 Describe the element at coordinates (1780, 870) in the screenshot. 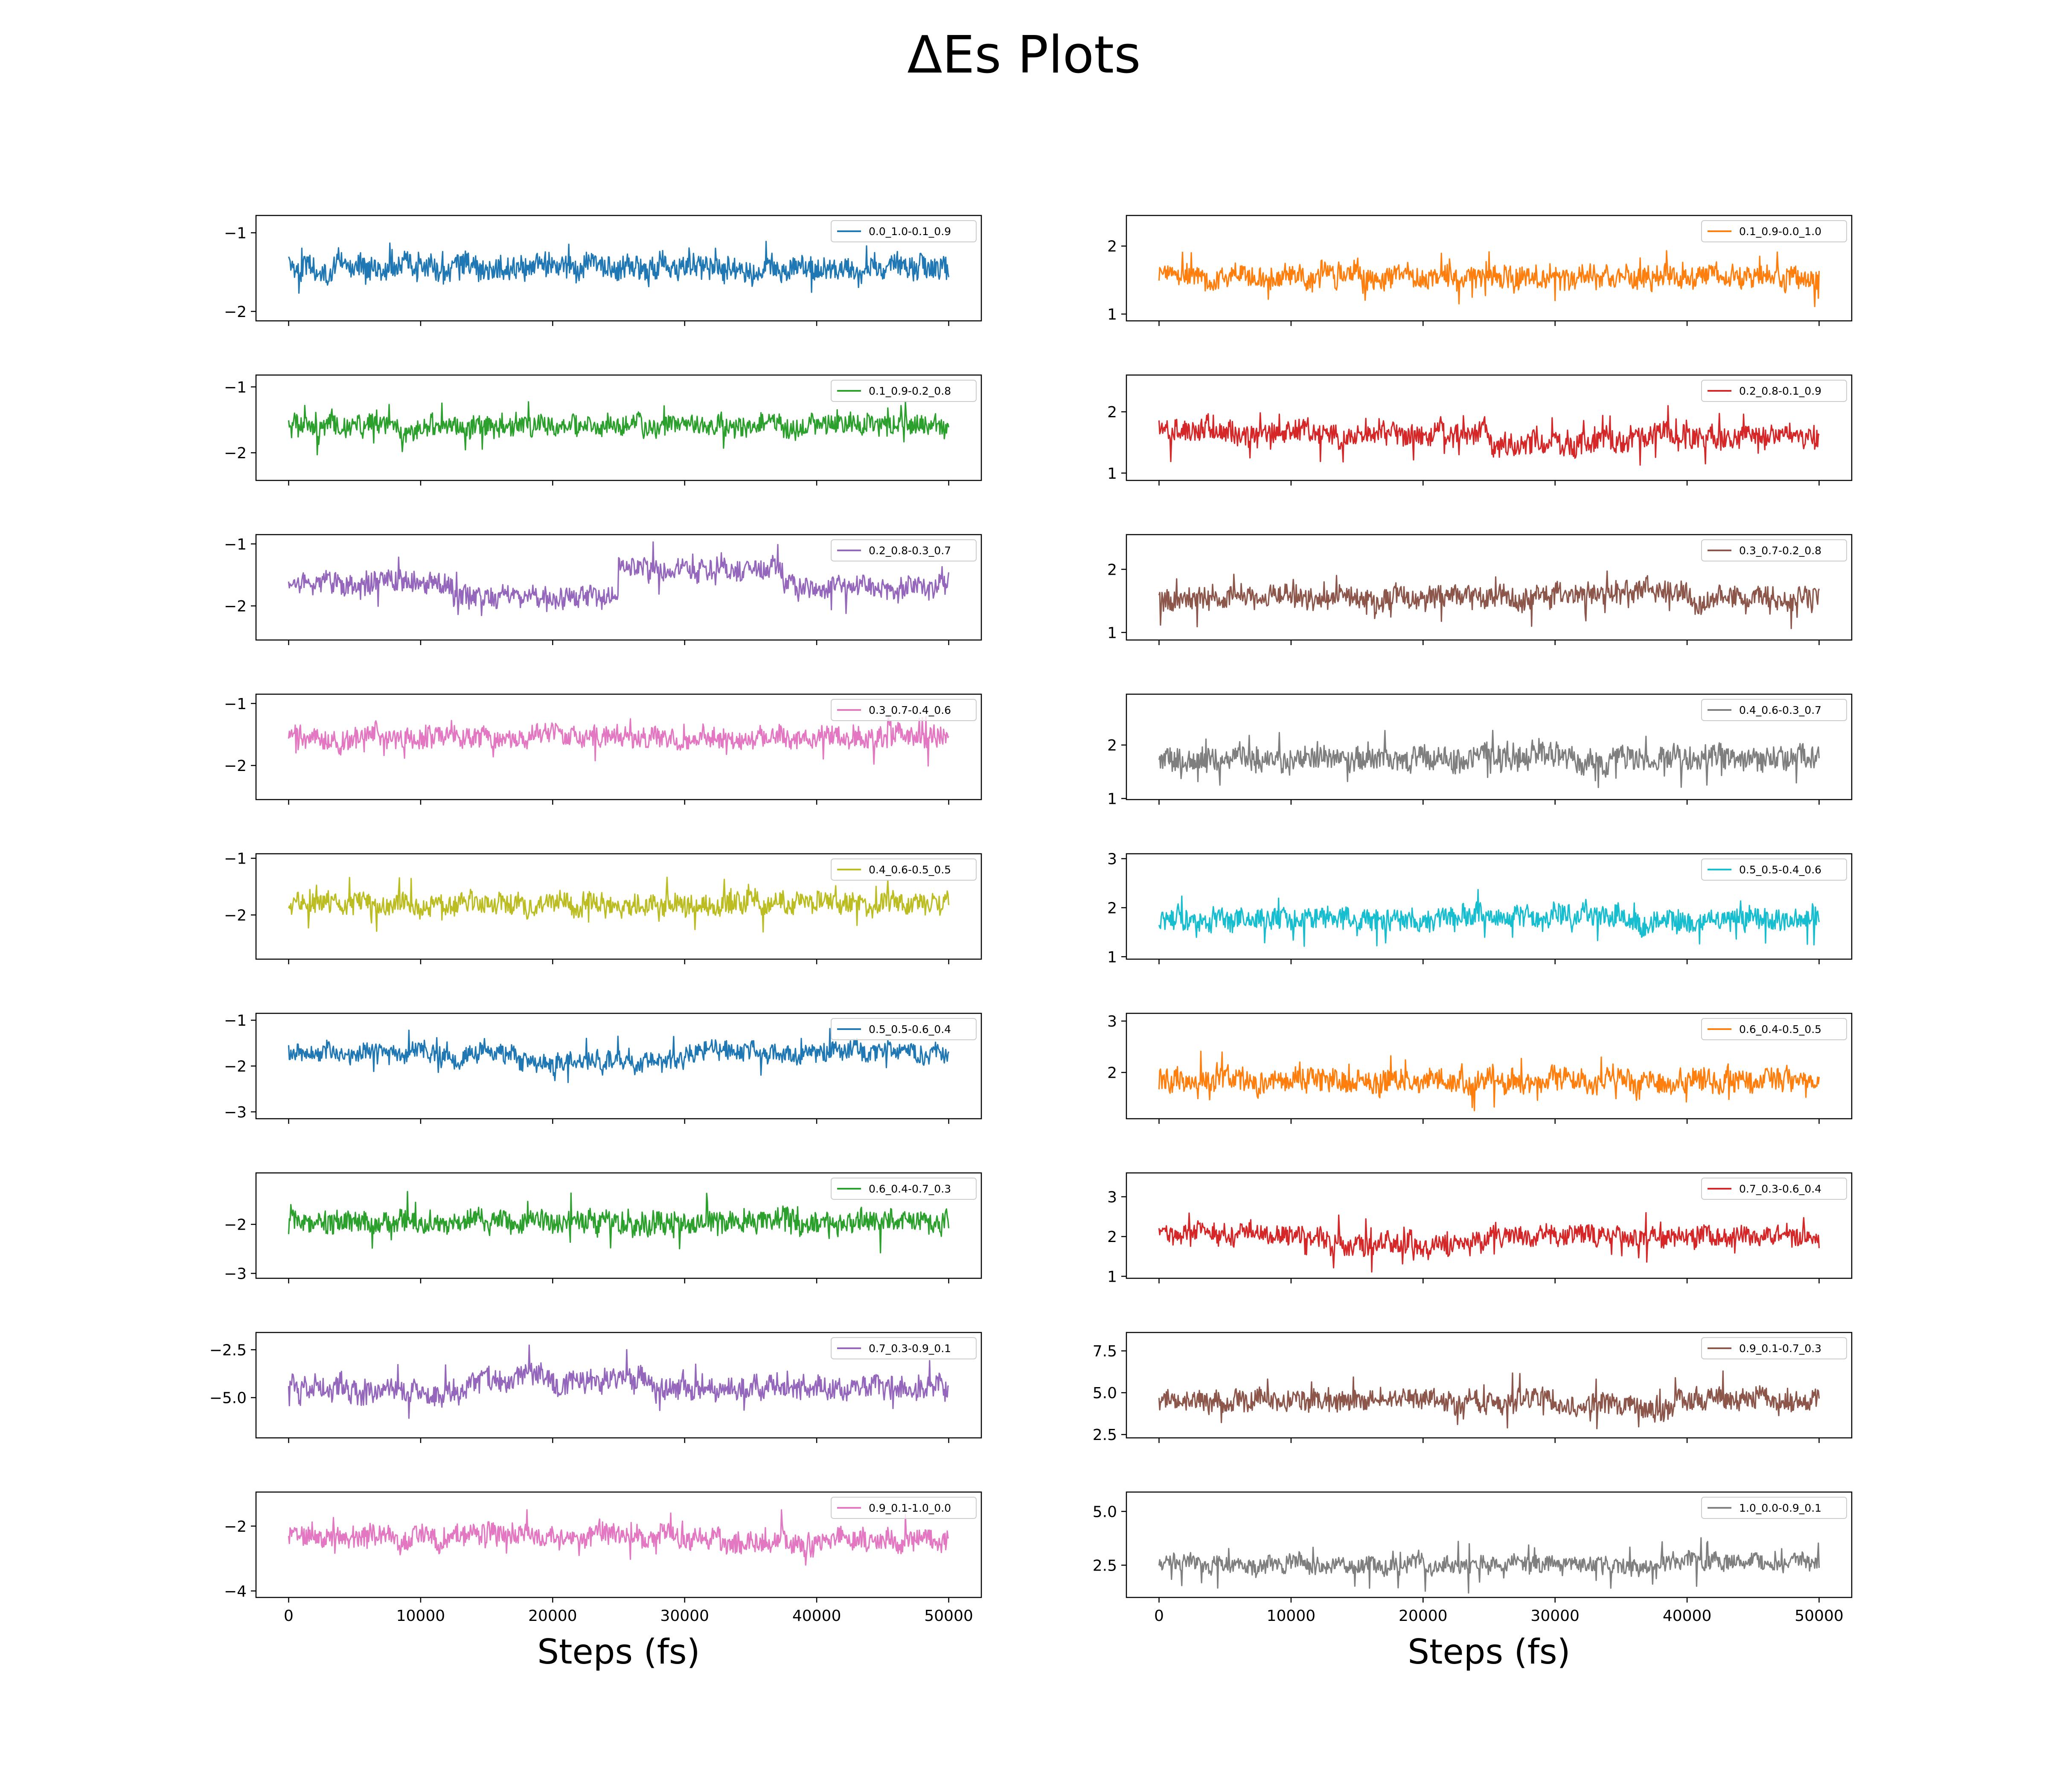

I see `legend-label: 0.5_0.5-0.4_0.6` at that location.